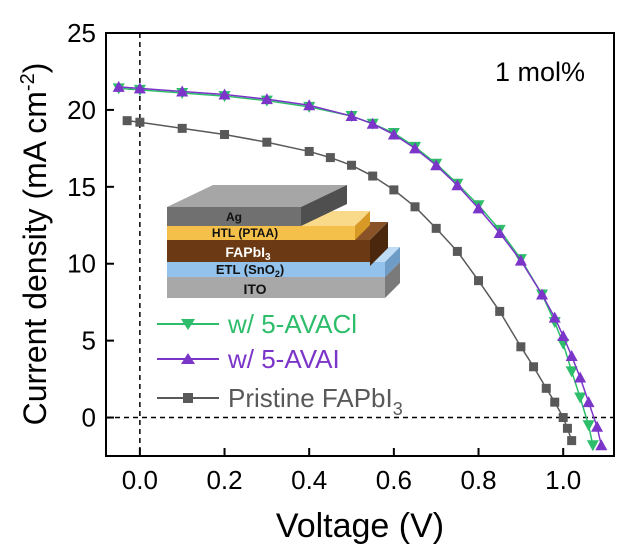 This screenshot has width=629, height=545. I want to click on legend-marker-avacl, so click(188, 324).